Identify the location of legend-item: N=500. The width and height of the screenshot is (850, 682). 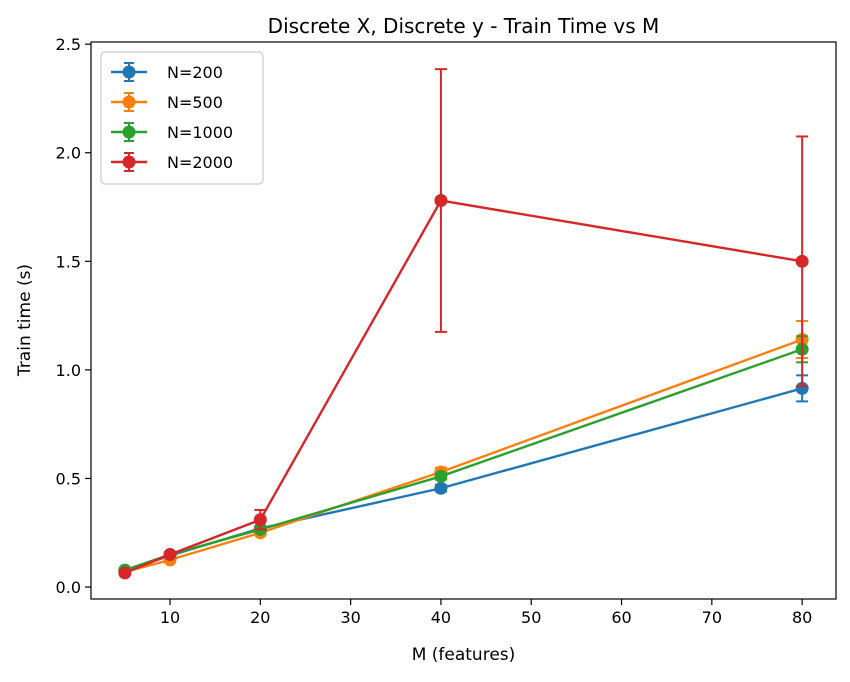
(167, 102).